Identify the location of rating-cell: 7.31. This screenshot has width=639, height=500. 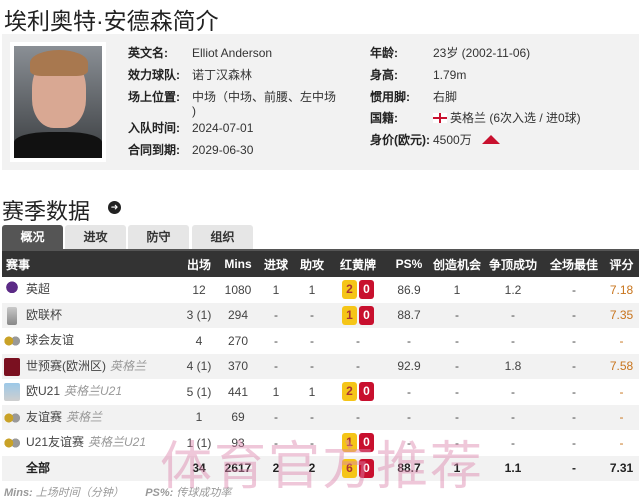
(621, 468).